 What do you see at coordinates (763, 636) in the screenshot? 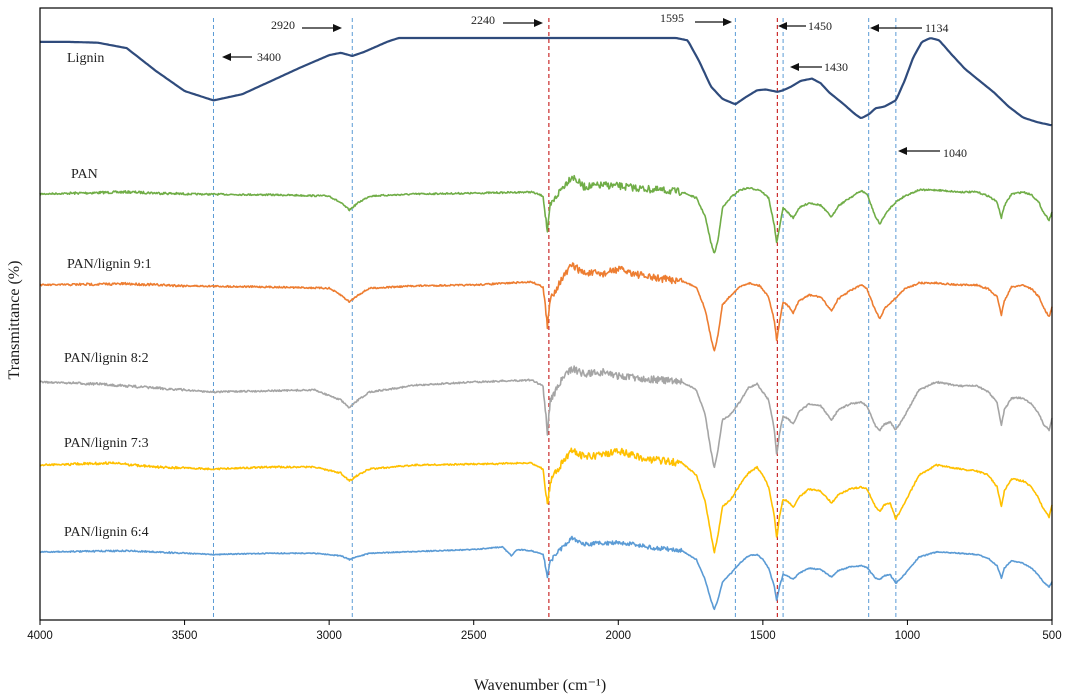
I see `x-tick-label-1500: 1500` at bounding box center [763, 636].